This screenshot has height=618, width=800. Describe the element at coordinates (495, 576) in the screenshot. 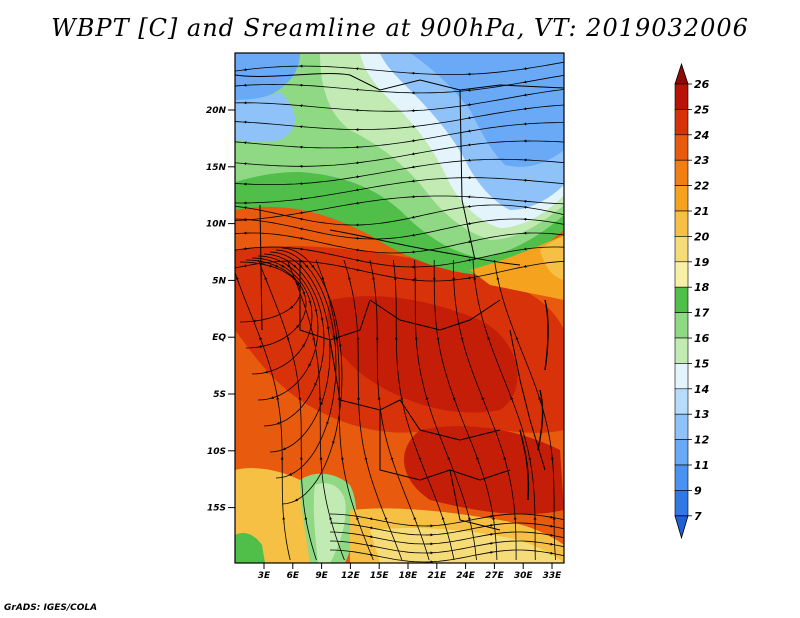

I see `lon-tick-label: 27E` at that location.